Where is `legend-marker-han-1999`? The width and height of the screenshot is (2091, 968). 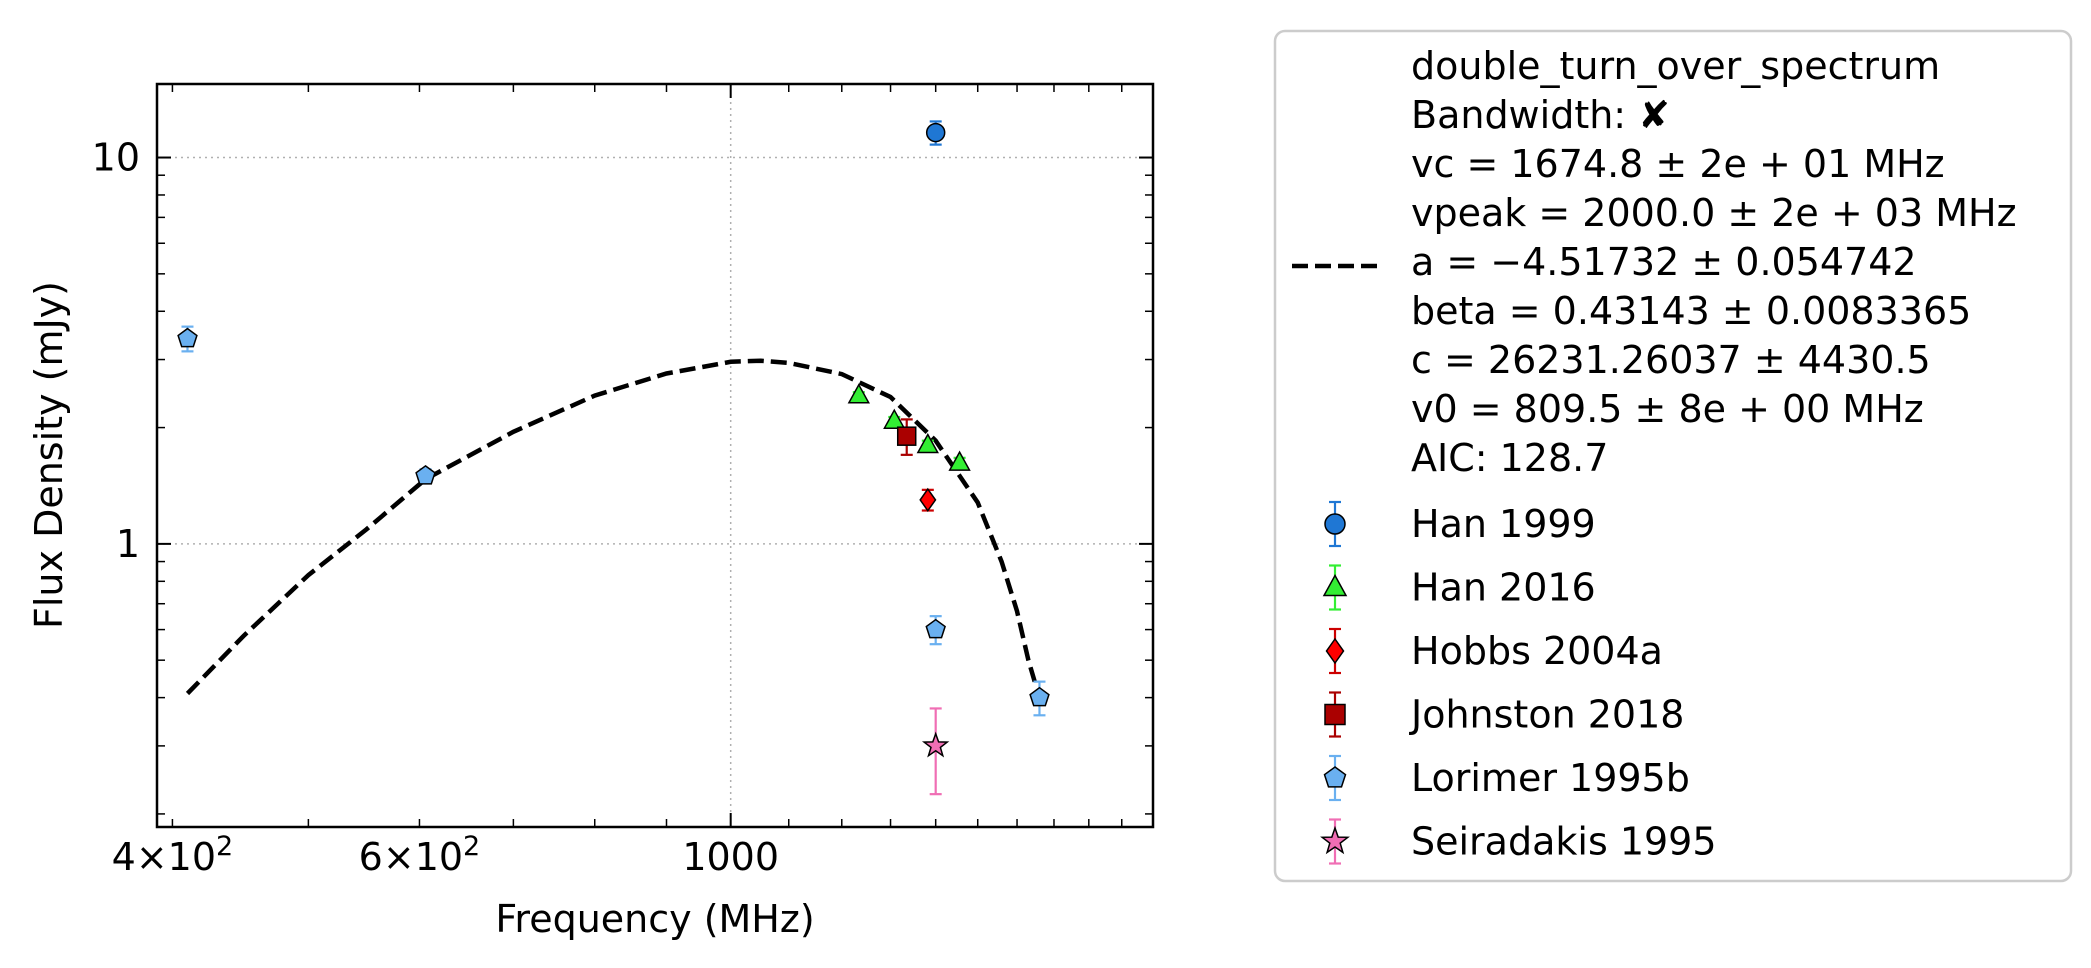 legend-marker-han-1999 is located at coordinates (1335, 524).